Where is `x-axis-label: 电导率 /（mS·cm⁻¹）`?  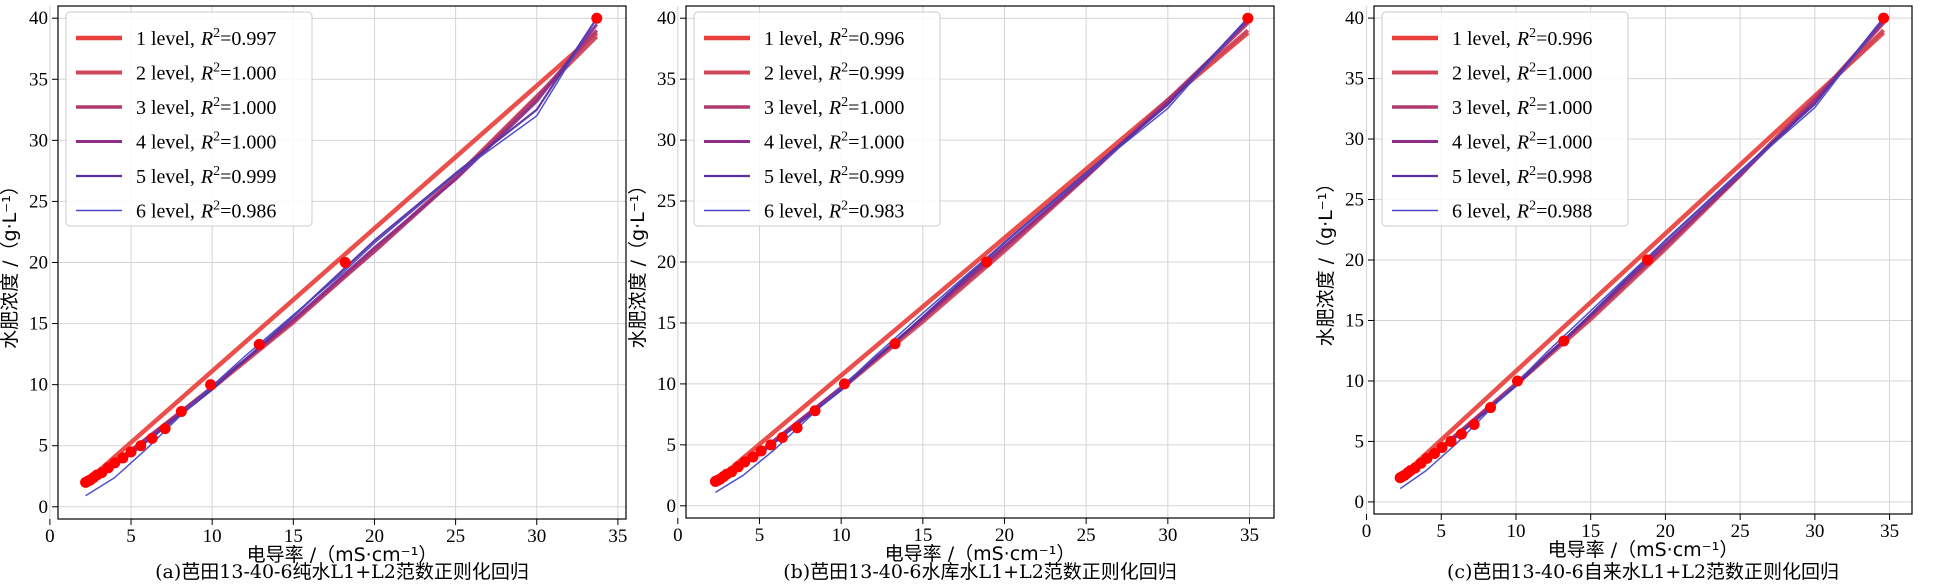
x-axis-label: 电导率 /（mS·cm⁻¹） is located at coordinates (980, 554).